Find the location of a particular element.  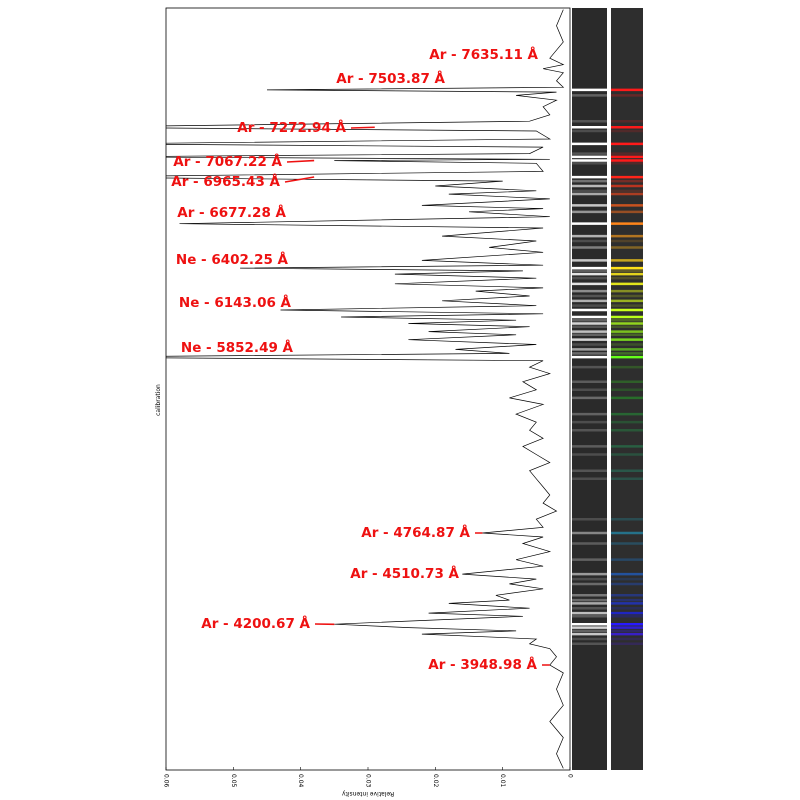

annotation-label: Ar - 7635.11 Å is located at coordinates (483, 54).